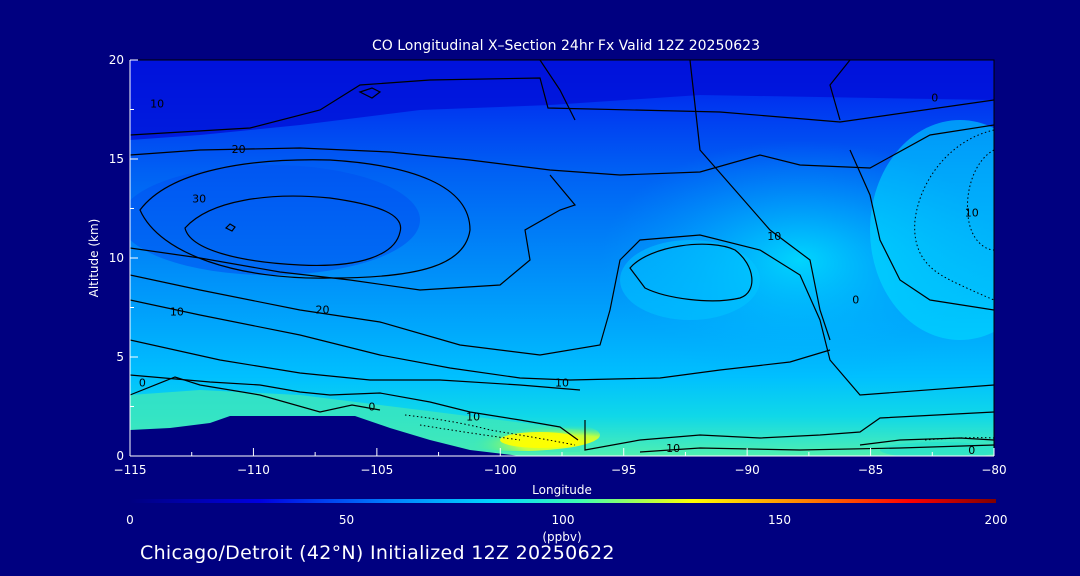 The height and width of the screenshot is (576, 1080). Describe the element at coordinates (120, 456) in the screenshot. I see `y-tick-label: 0` at that location.